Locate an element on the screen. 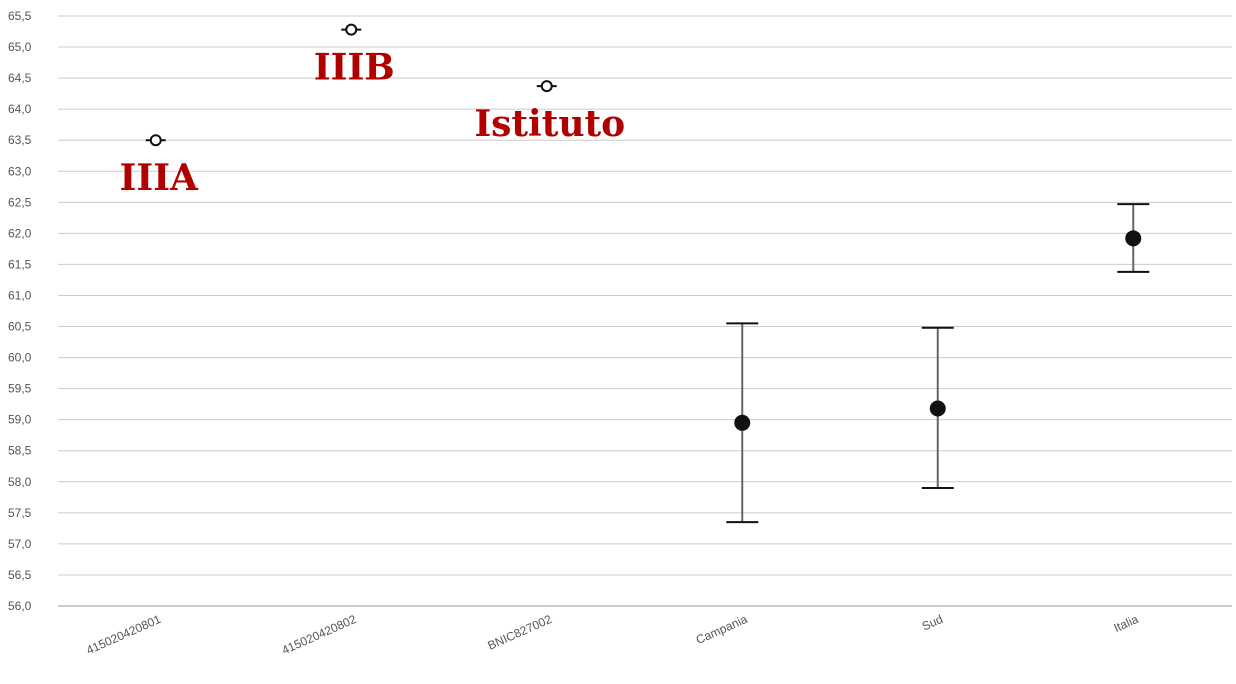  y-tick-label: 62,0 is located at coordinates (20, 233).